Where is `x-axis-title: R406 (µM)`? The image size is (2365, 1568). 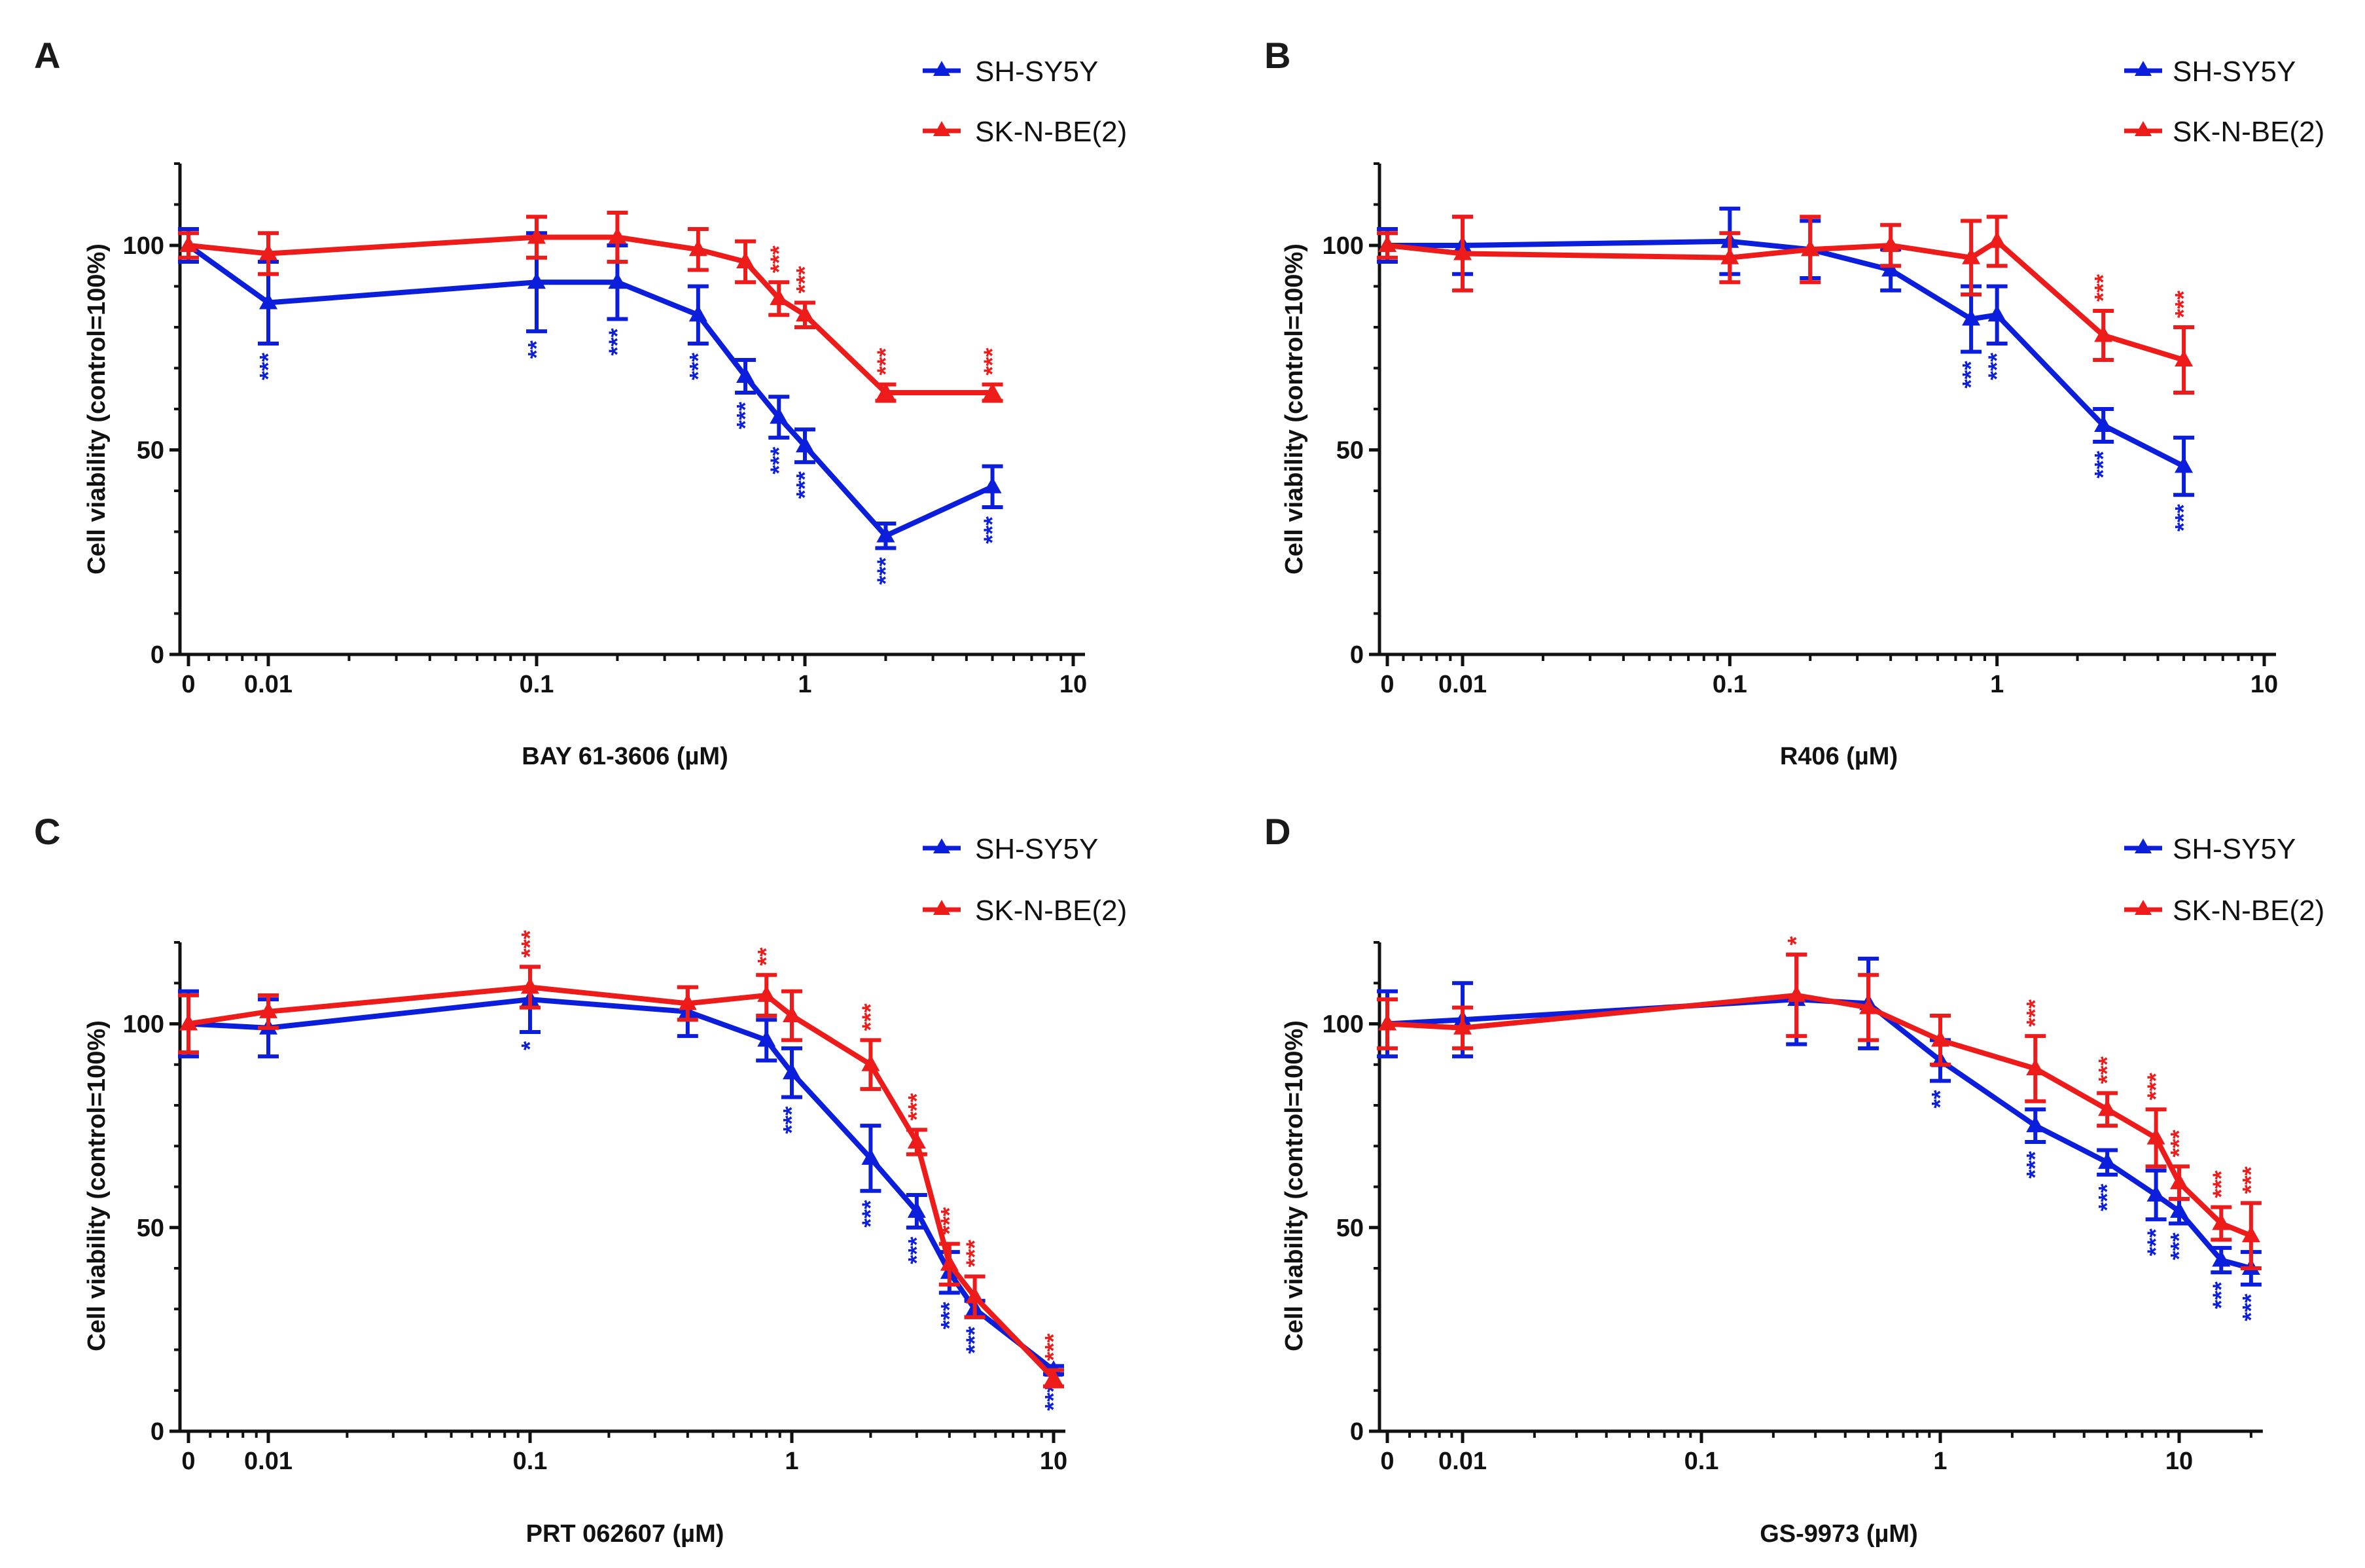
x-axis-title: R406 (µM) is located at coordinates (1839, 756).